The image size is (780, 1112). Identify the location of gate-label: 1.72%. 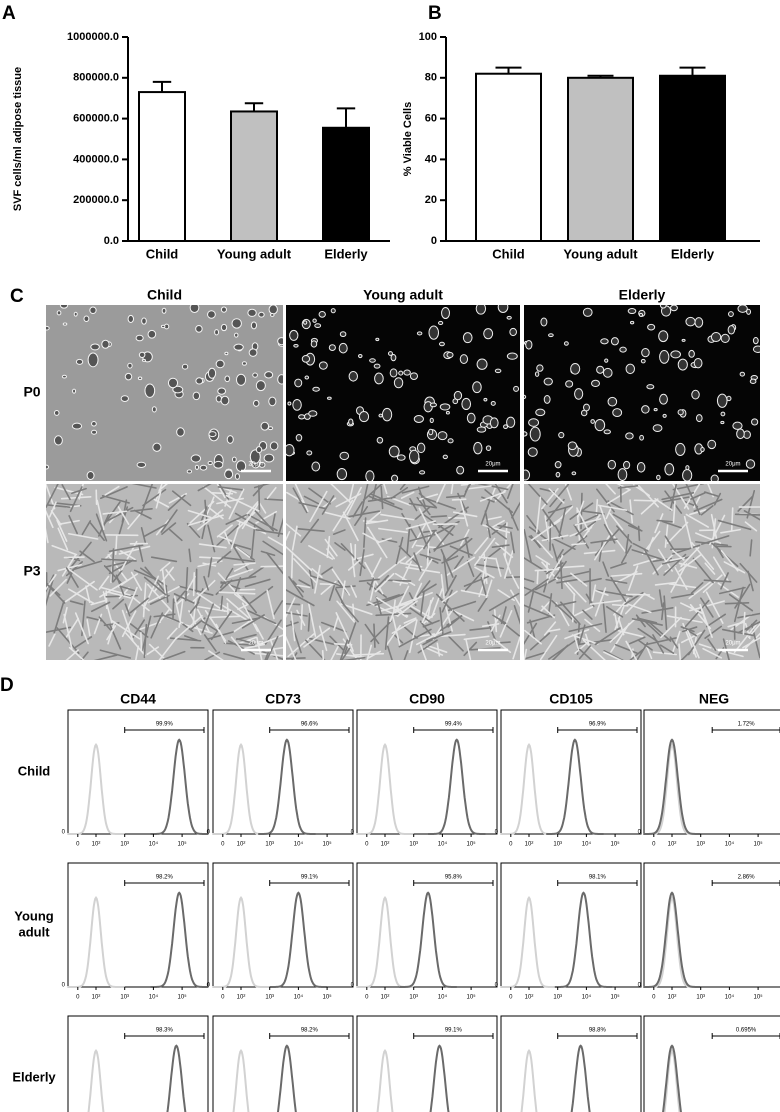
(747, 725).